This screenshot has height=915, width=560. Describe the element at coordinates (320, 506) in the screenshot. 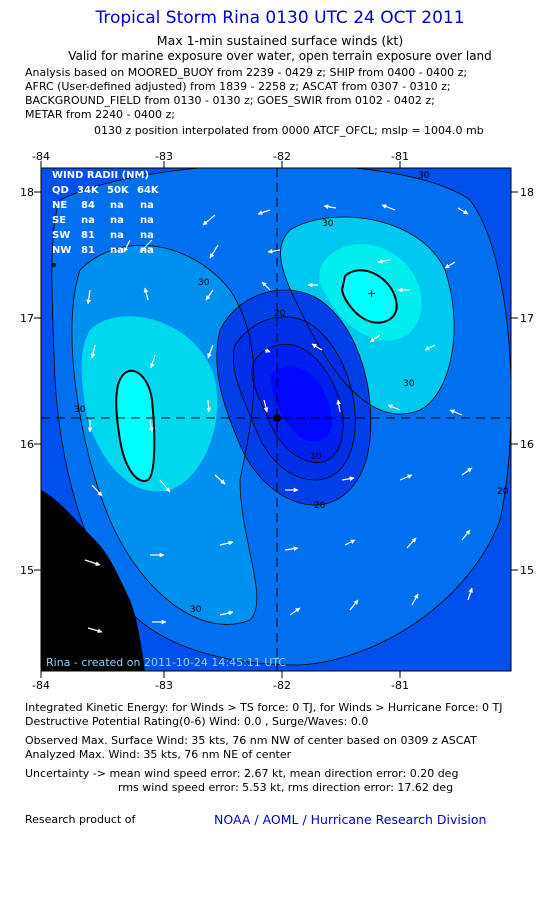

I see `contour-label-20b: 20` at that location.